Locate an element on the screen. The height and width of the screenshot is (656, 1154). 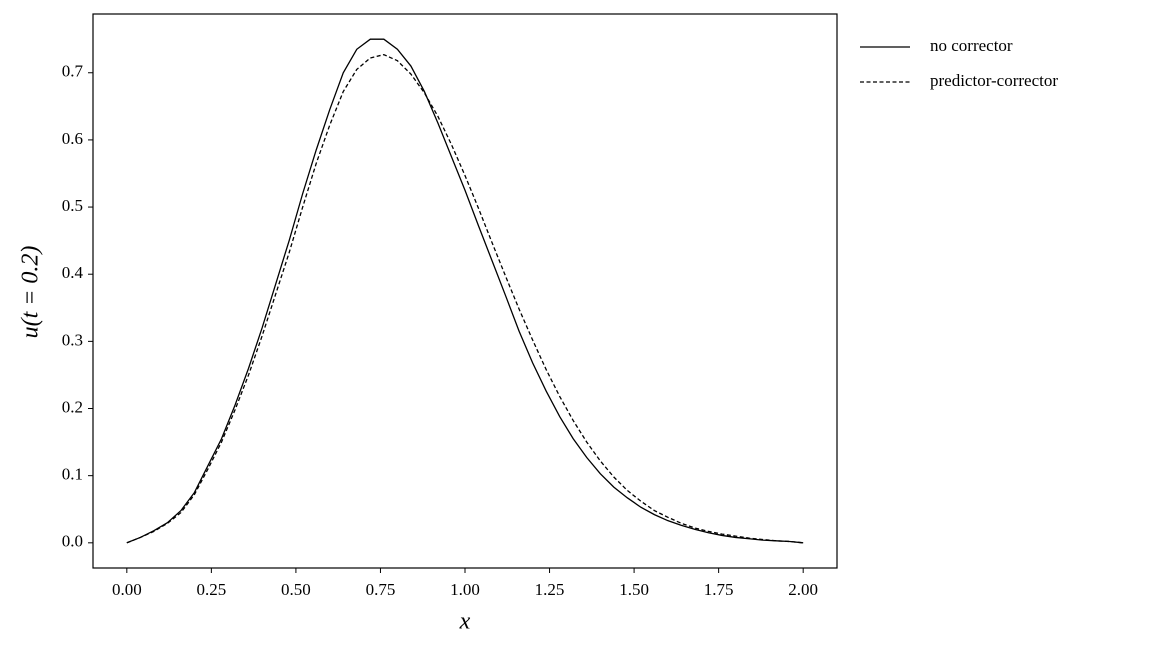
x-tick-label: 0.25 is located at coordinates (211, 589).